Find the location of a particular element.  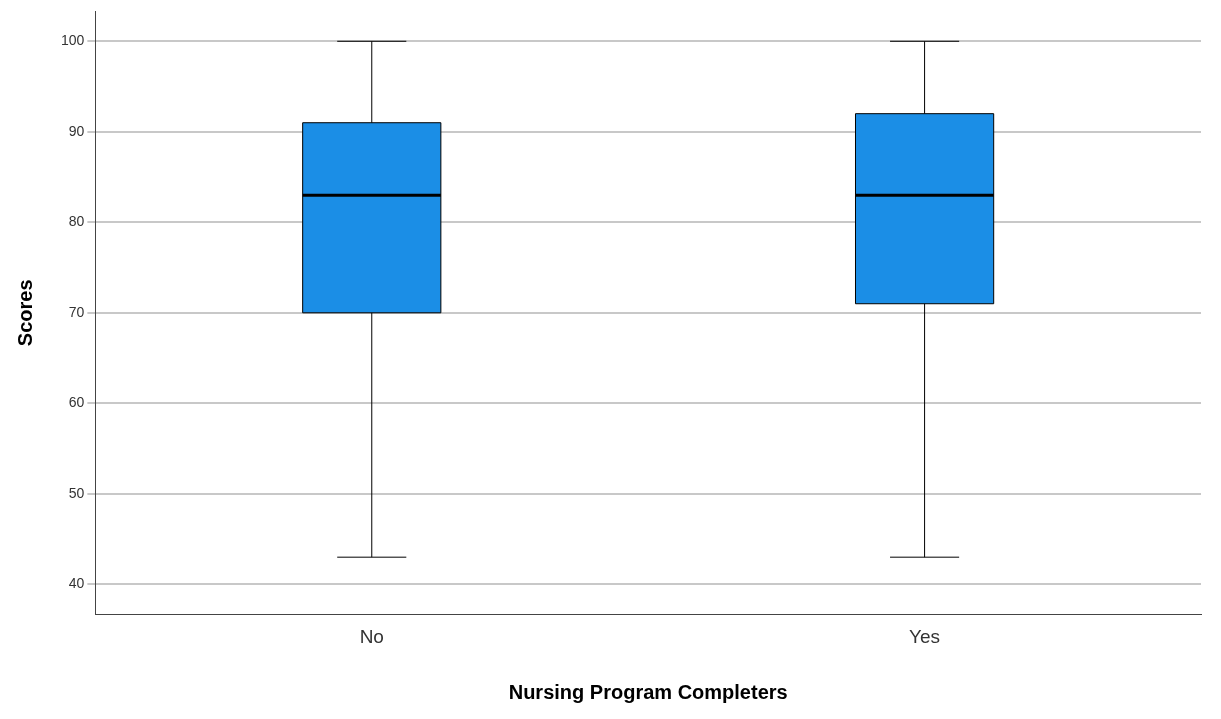

y-axis-title: Scores is located at coordinates (24, 313).